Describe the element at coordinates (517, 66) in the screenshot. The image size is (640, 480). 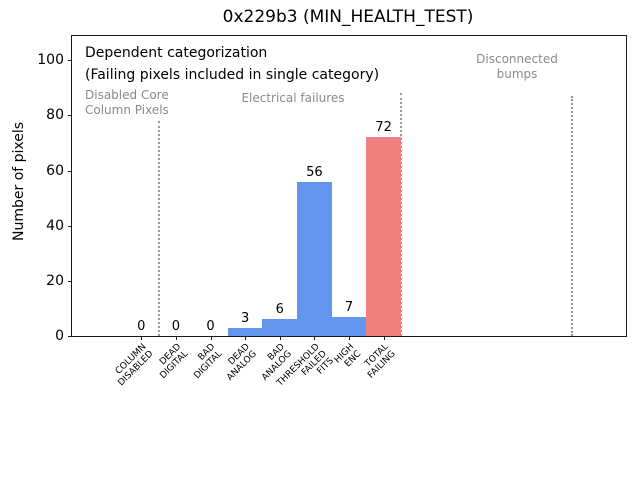
I see `annotation-disconnected-bumps: Disconnected bumps` at that location.